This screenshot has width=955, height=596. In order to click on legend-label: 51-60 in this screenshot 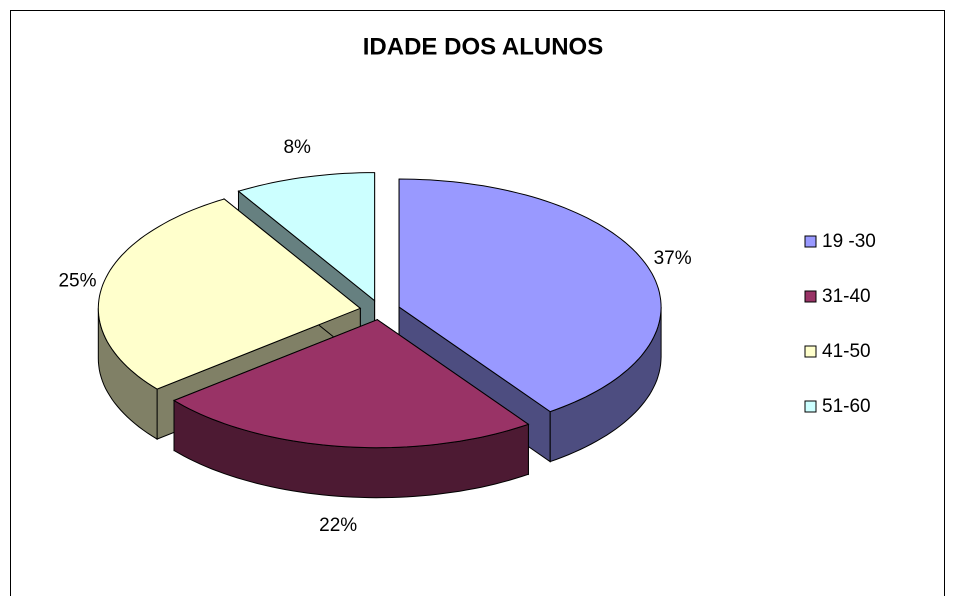, I will do `click(846, 406)`.